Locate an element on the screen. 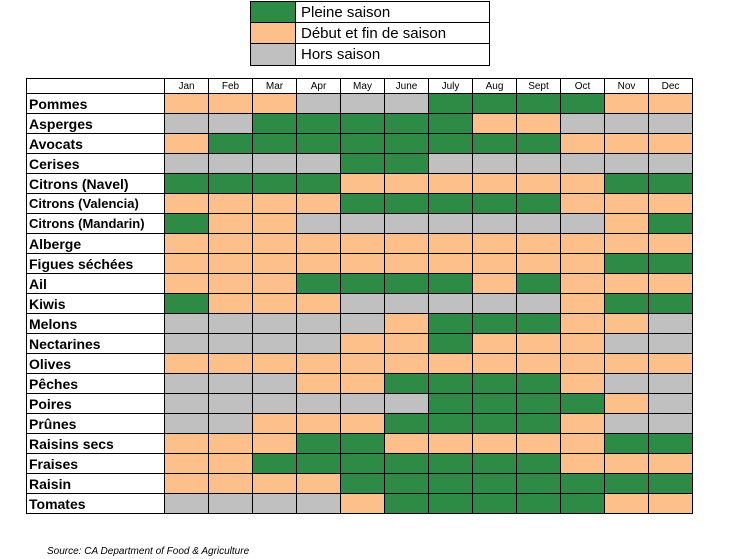 This screenshot has width=738, height=559. produce-name: Citrons (Valencia) is located at coordinates (95, 203).